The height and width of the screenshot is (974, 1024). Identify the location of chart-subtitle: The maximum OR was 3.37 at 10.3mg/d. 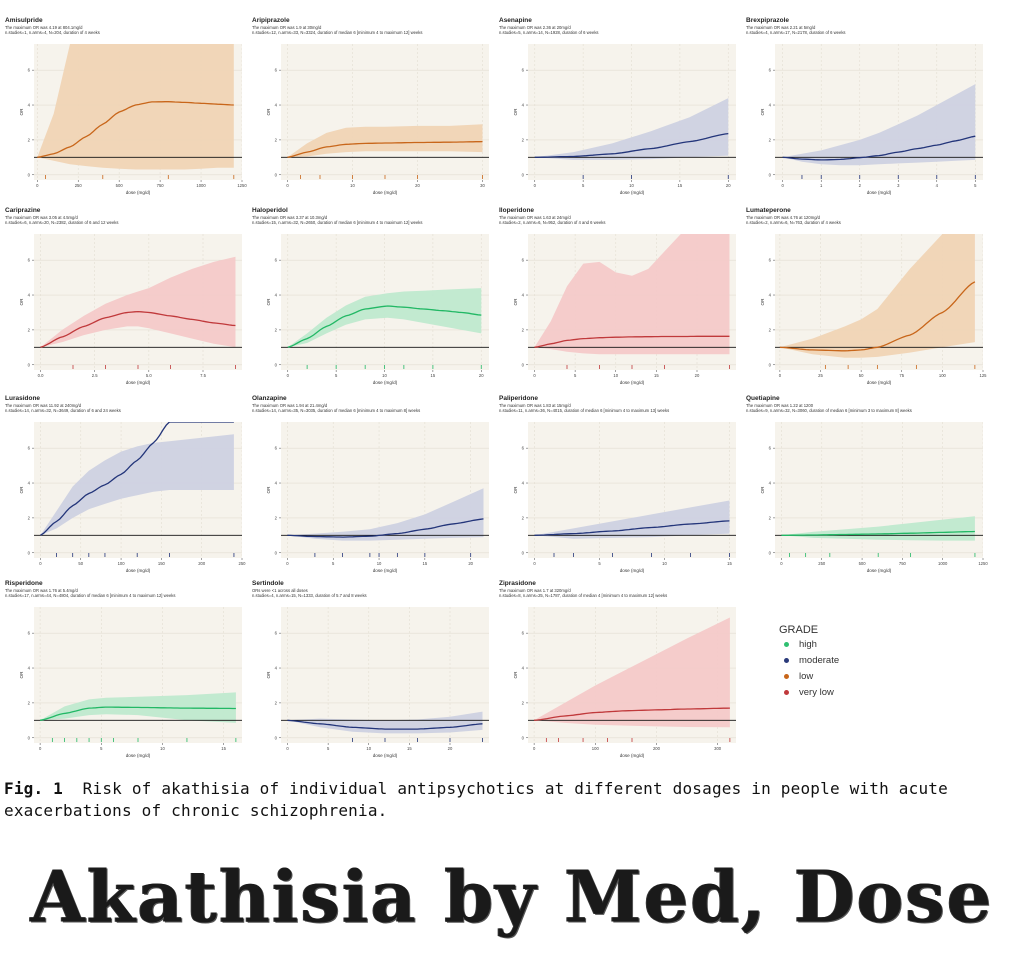
(290, 217).